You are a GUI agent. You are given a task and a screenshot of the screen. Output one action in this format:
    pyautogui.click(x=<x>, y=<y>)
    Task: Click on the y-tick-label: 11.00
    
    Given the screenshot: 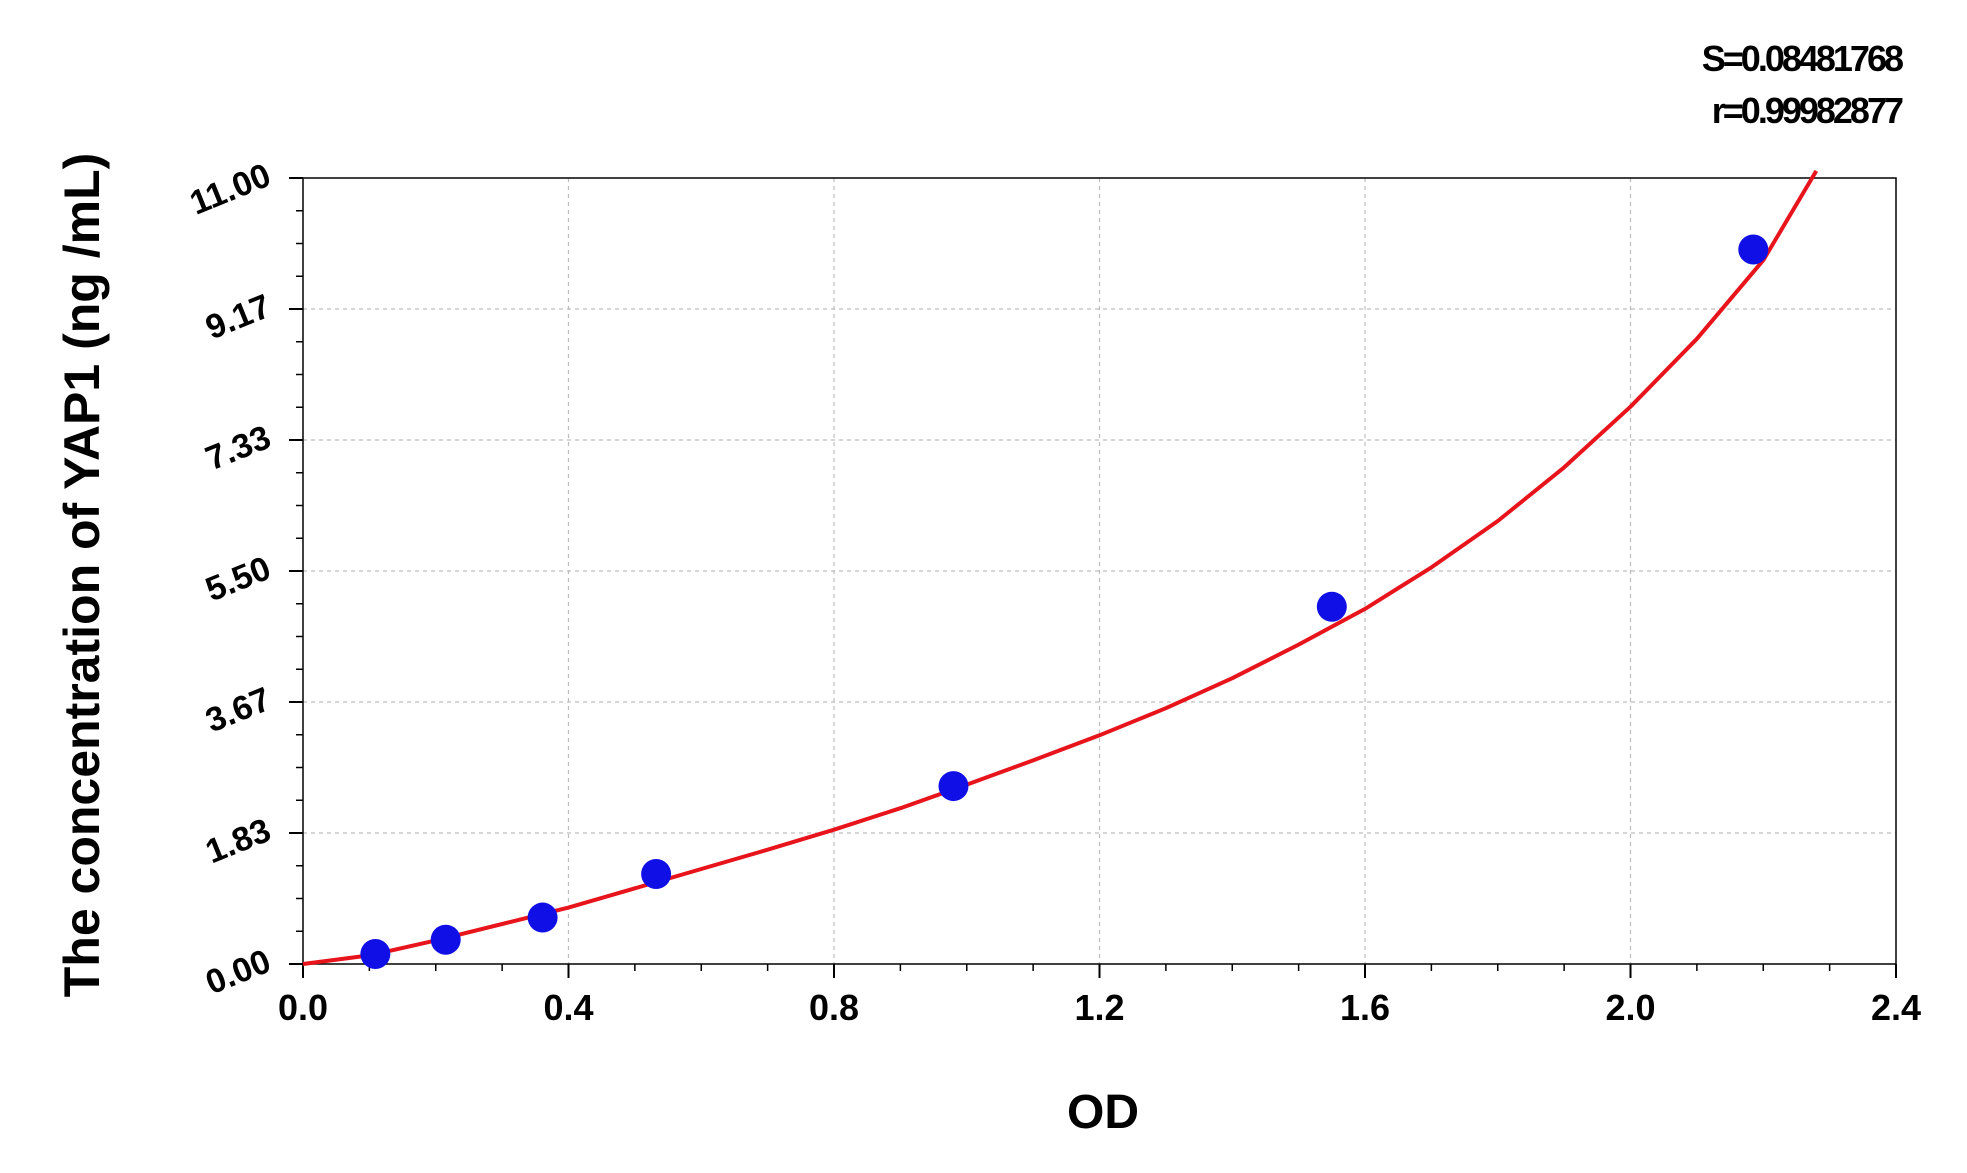 What is the action you would take?
    pyautogui.click(x=230, y=189)
    